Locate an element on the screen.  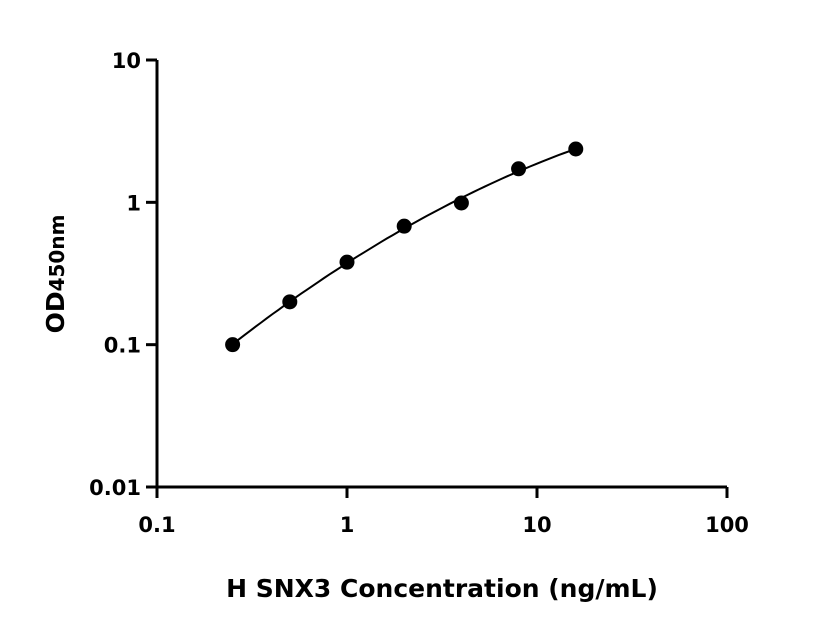
y-tick-label: 0.1 is located at coordinates (122, 346).